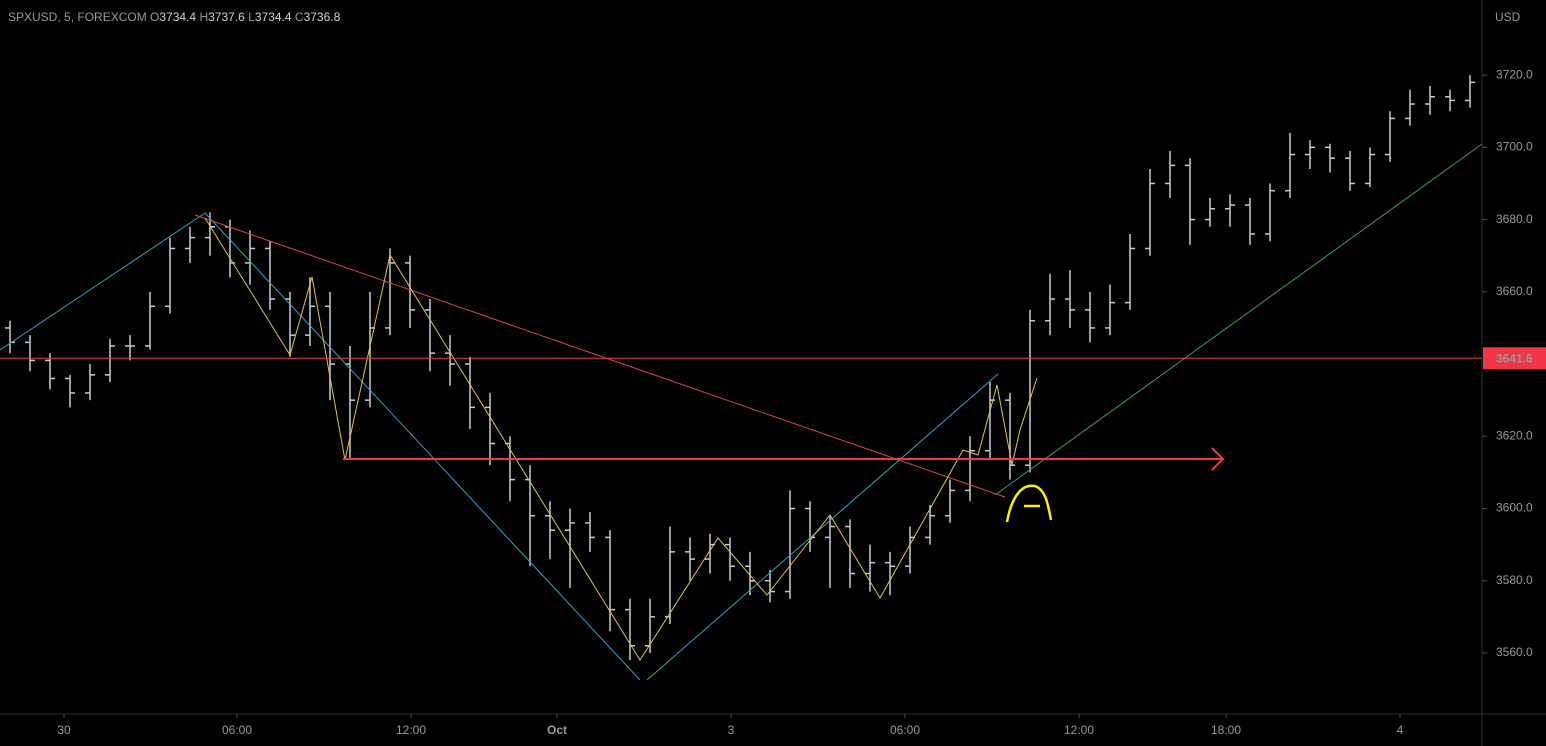 This screenshot has width=1546, height=746. Describe the element at coordinates (251, 17) in the screenshot. I see `l-label: L` at that location.